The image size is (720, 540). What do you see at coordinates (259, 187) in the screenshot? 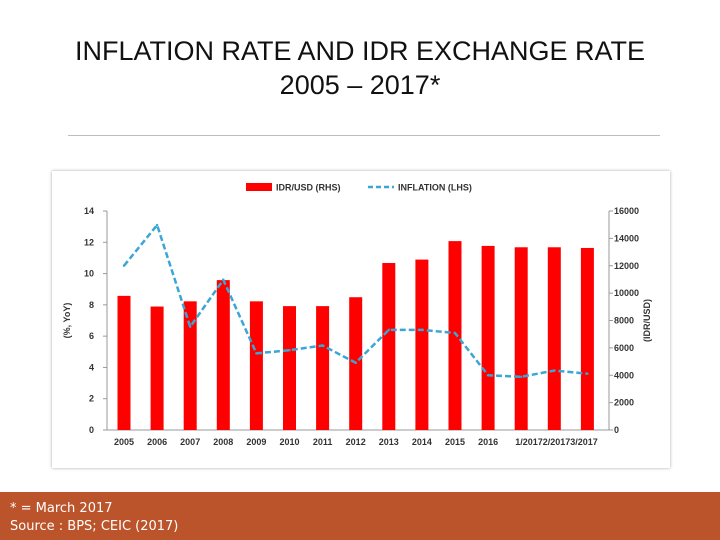
I see `legend-swatch-bars` at bounding box center [259, 187].